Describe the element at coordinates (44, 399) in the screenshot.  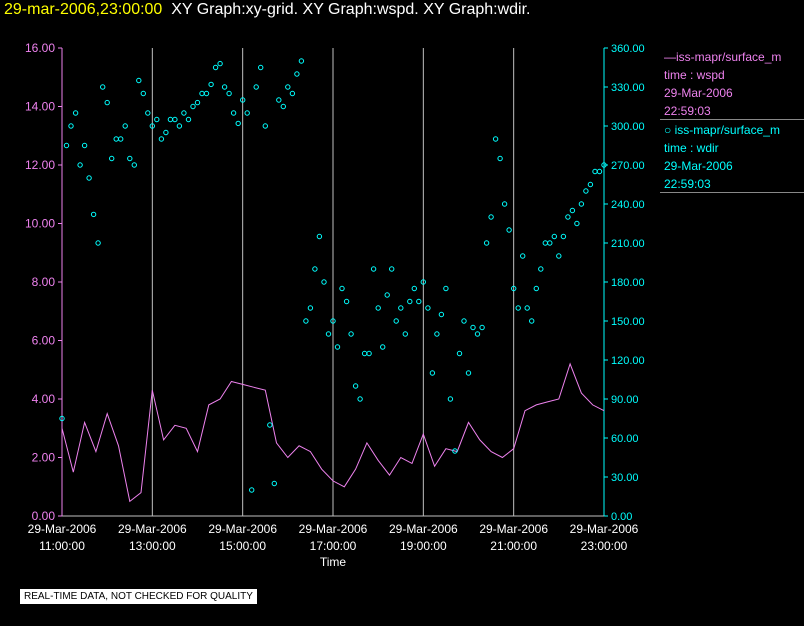
I see `y-left-tick-label: 4.00` at that location.